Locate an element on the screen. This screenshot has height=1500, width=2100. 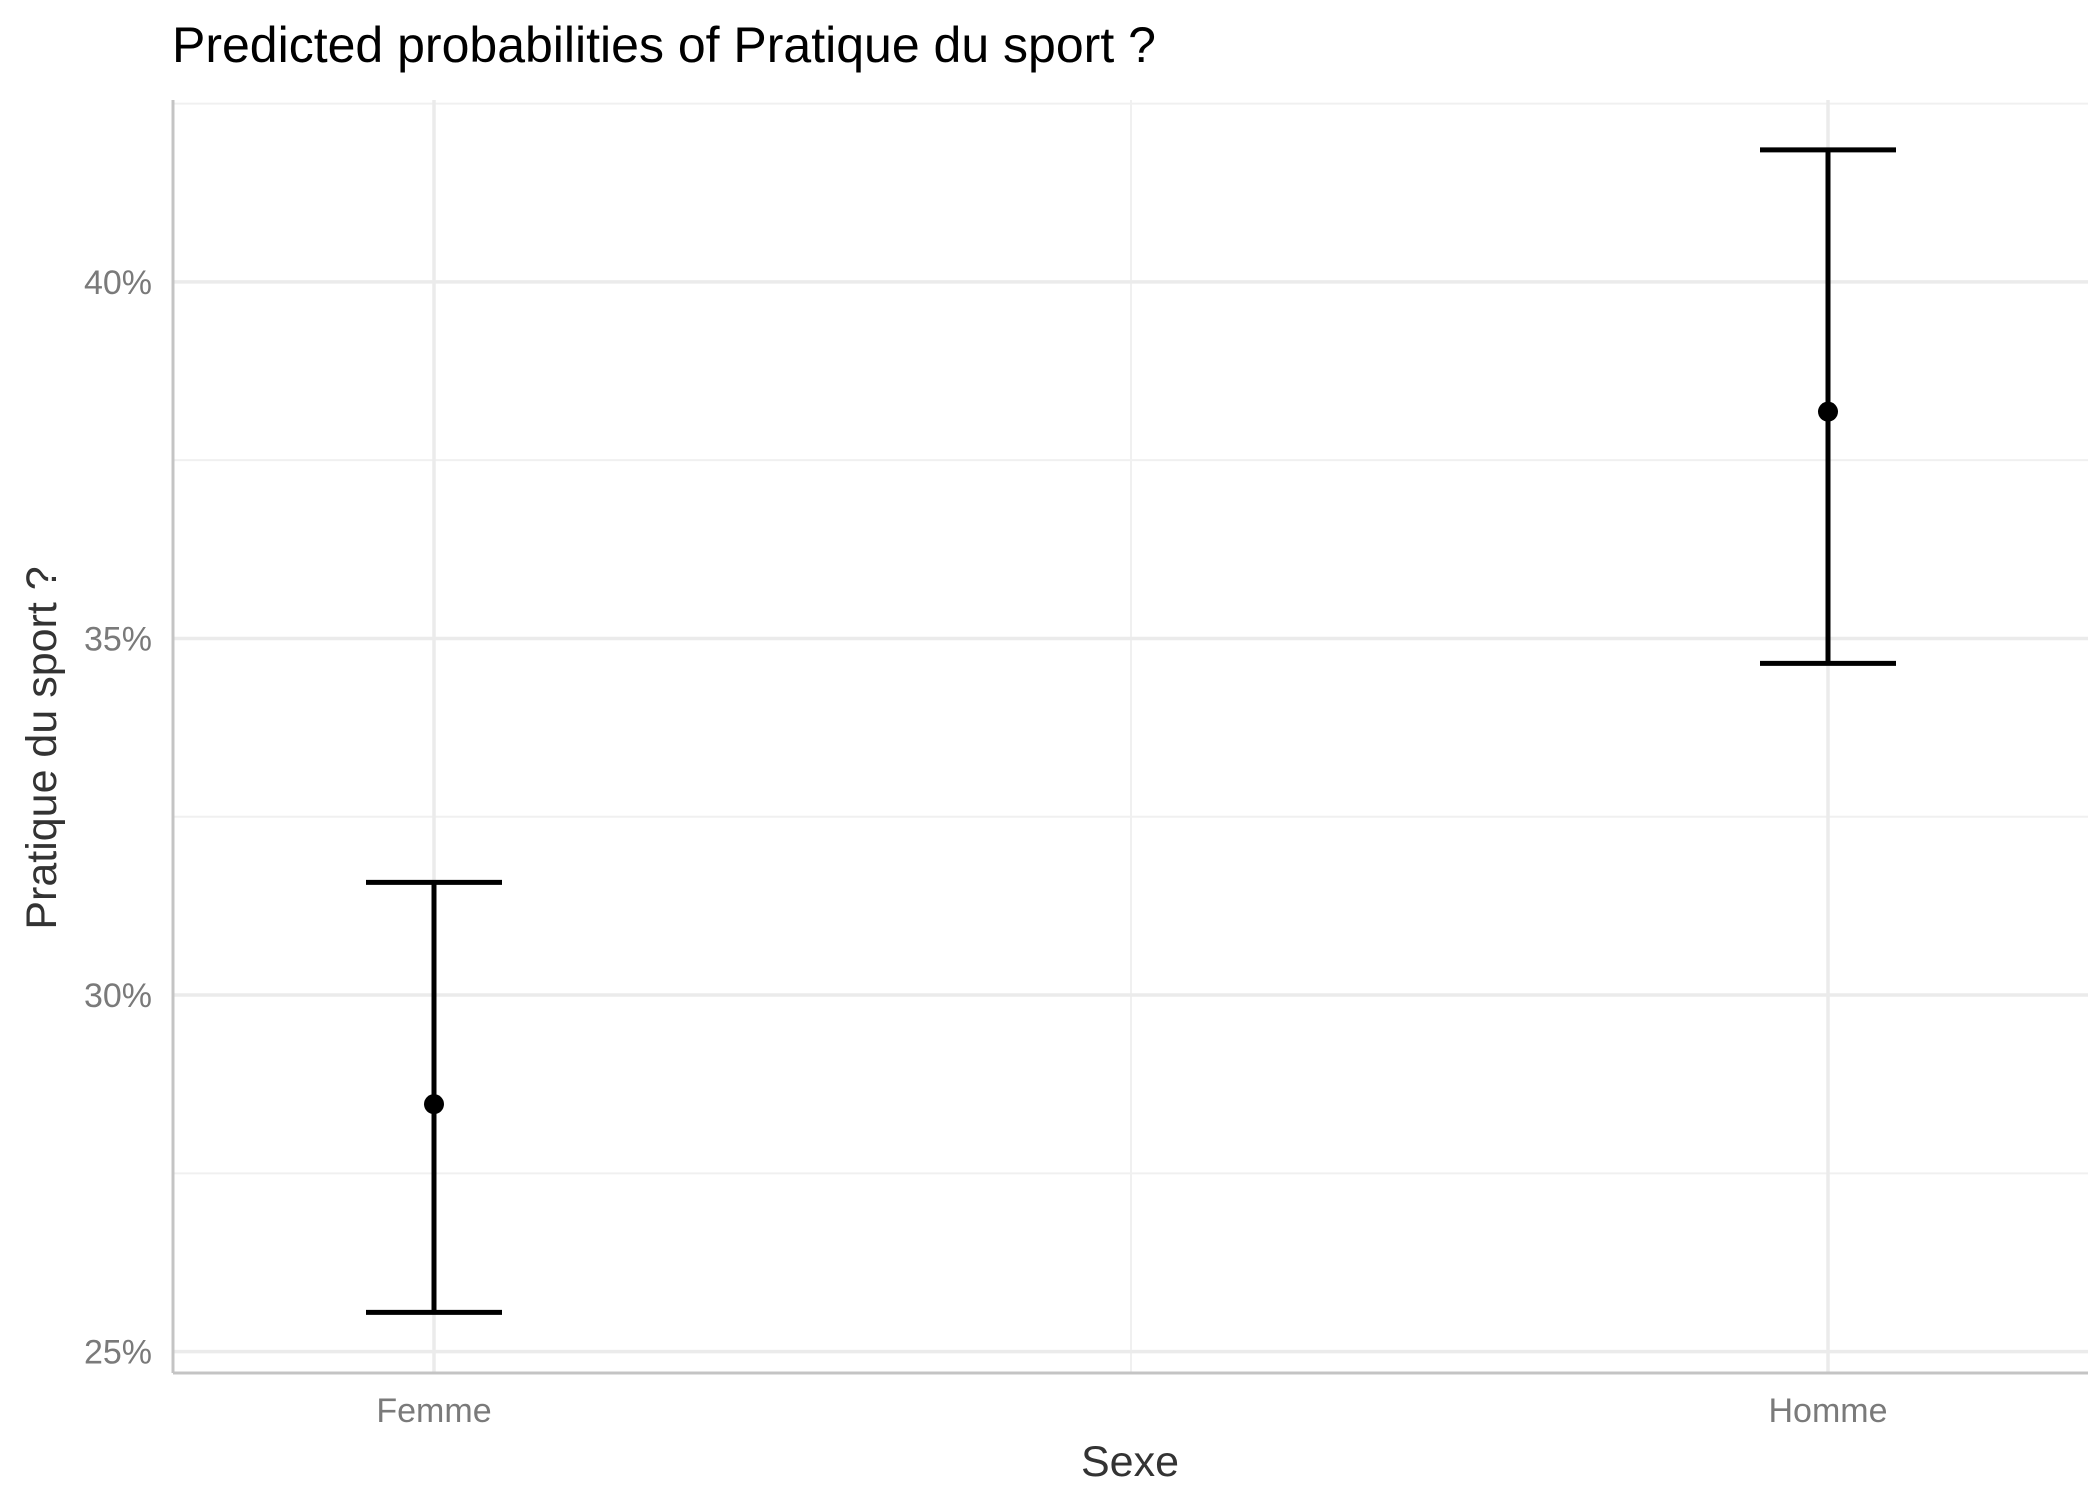
y-tick-label: 30% is located at coordinates (118, 996).